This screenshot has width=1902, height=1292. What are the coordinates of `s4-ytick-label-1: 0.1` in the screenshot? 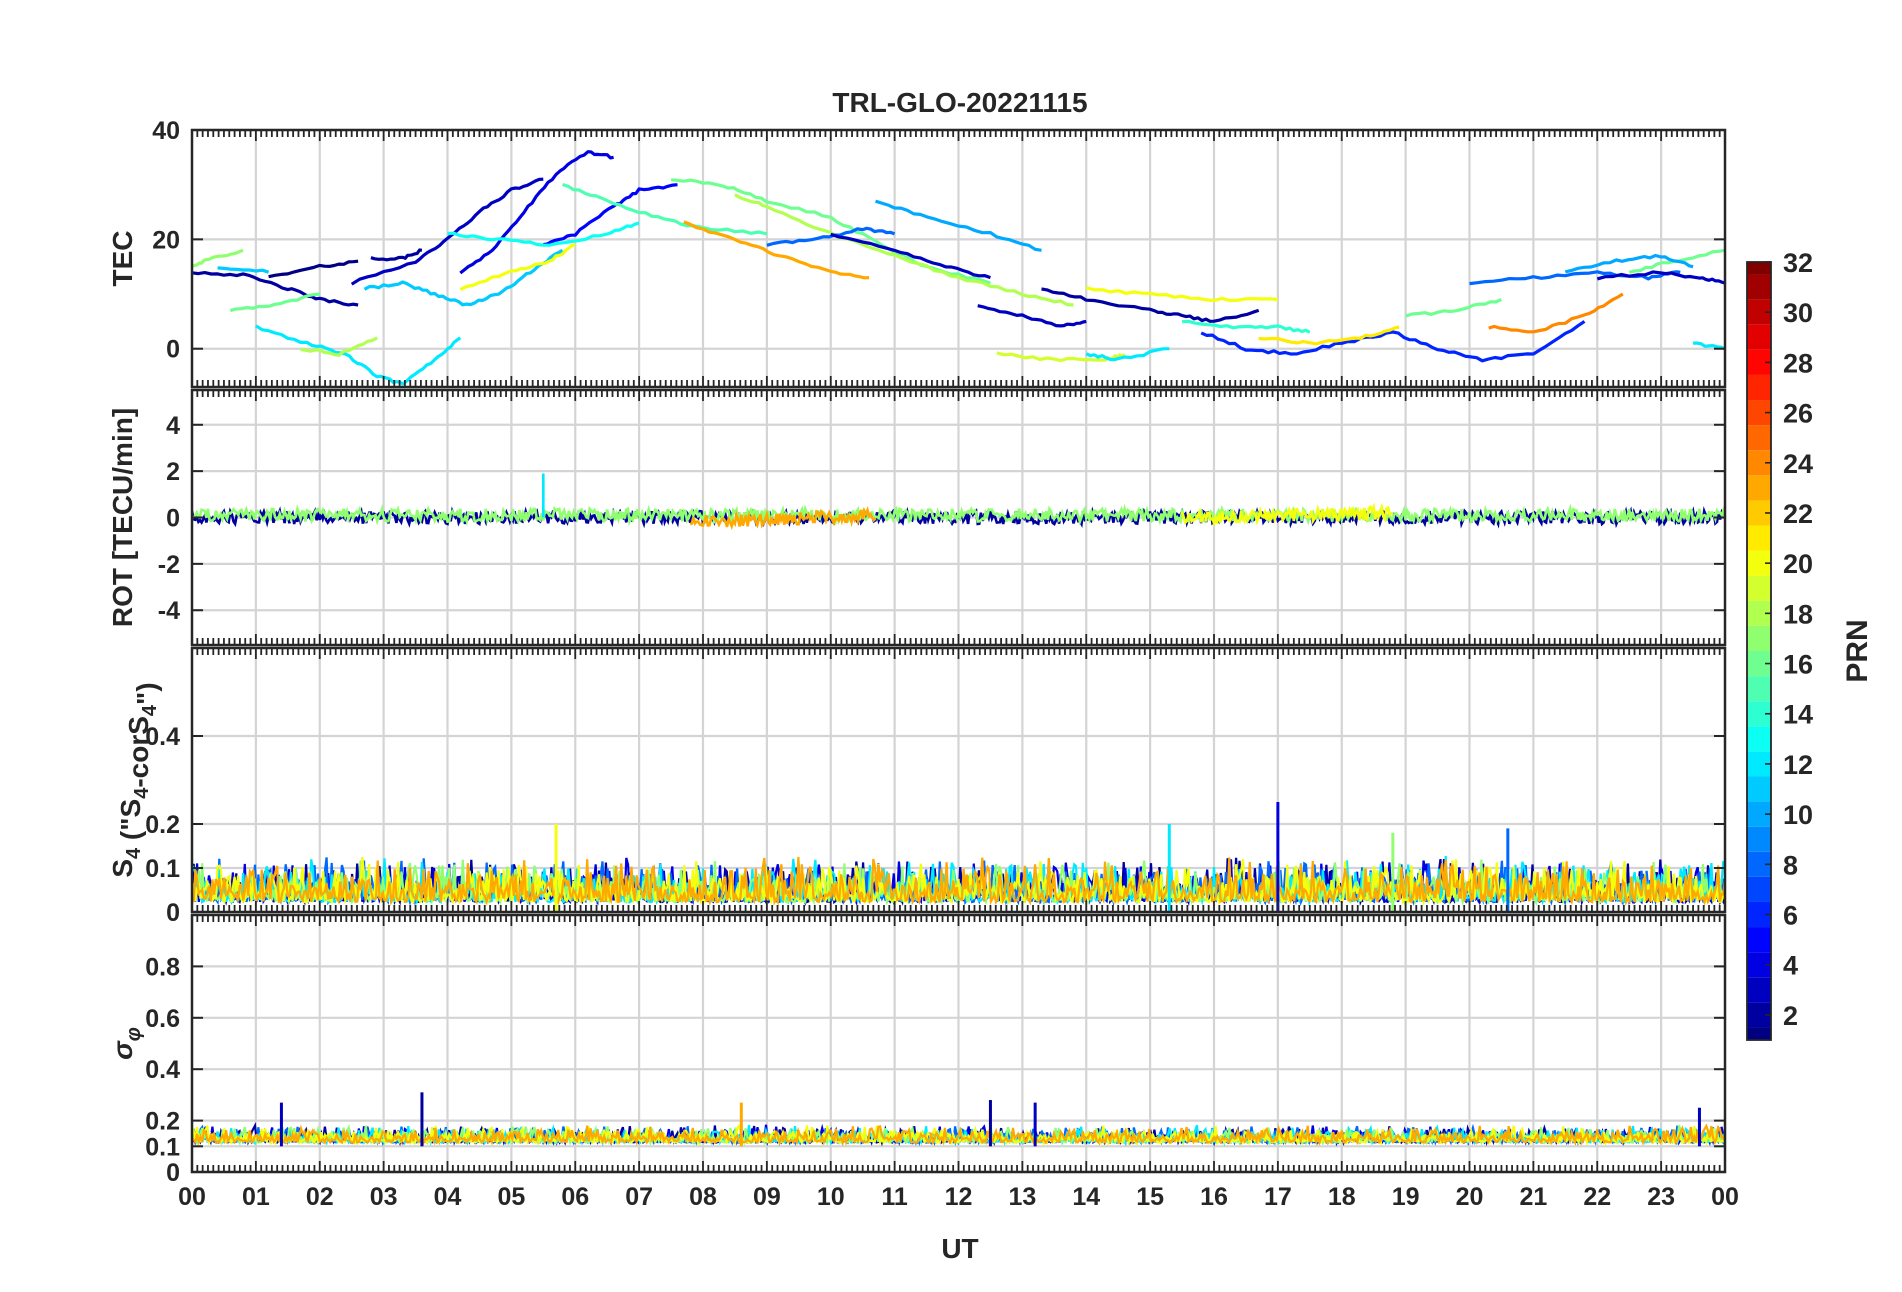 It's located at (162, 869).